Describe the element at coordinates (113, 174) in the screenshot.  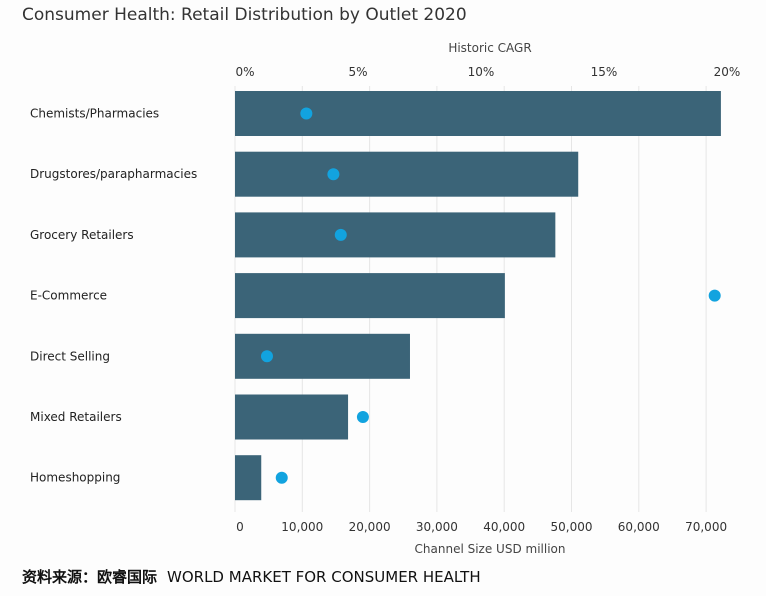
I see `category-label: Drugstores/parapharmacies` at that location.